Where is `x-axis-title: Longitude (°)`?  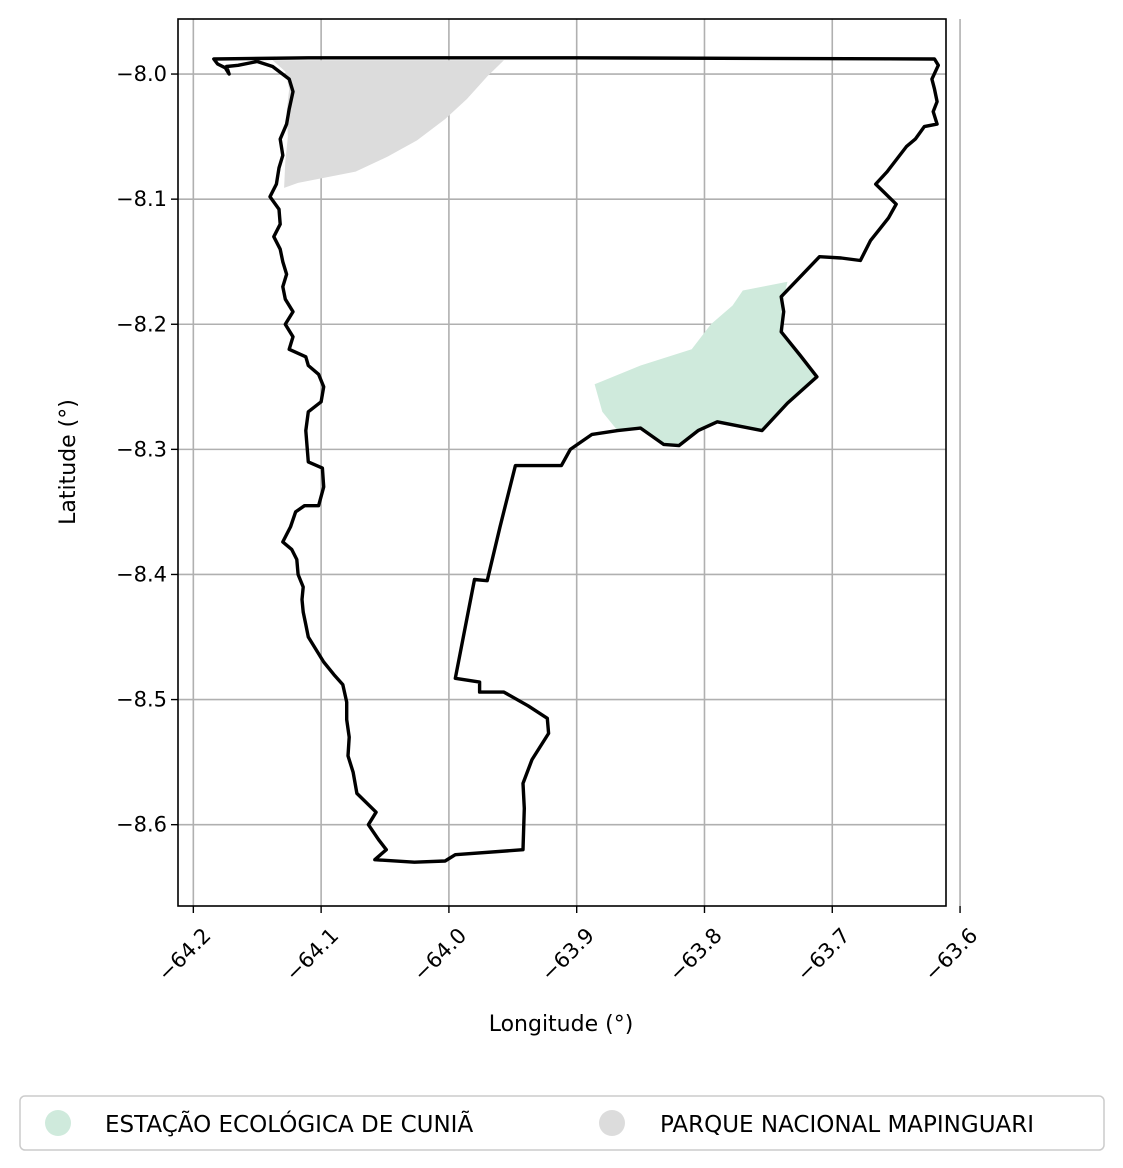
x-axis-title: Longitude (°) is located at coordinates (561, 1024).